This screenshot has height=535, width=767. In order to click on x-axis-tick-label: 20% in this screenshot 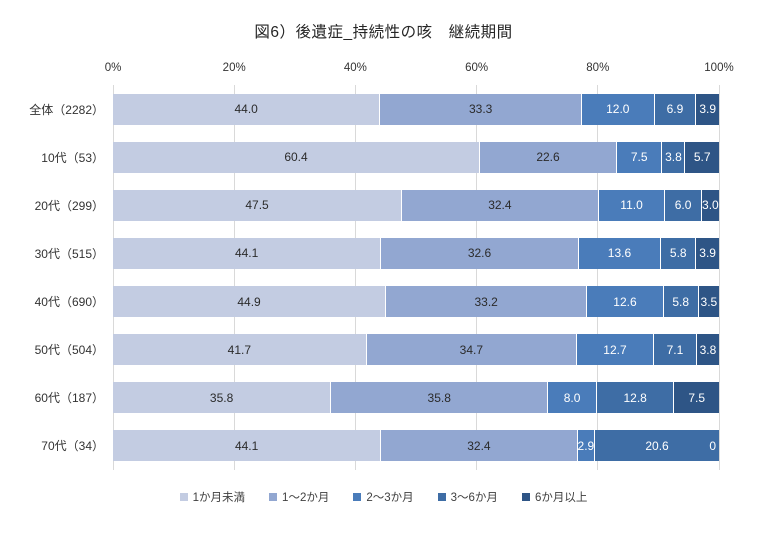, I will do `click(234, 68)`.